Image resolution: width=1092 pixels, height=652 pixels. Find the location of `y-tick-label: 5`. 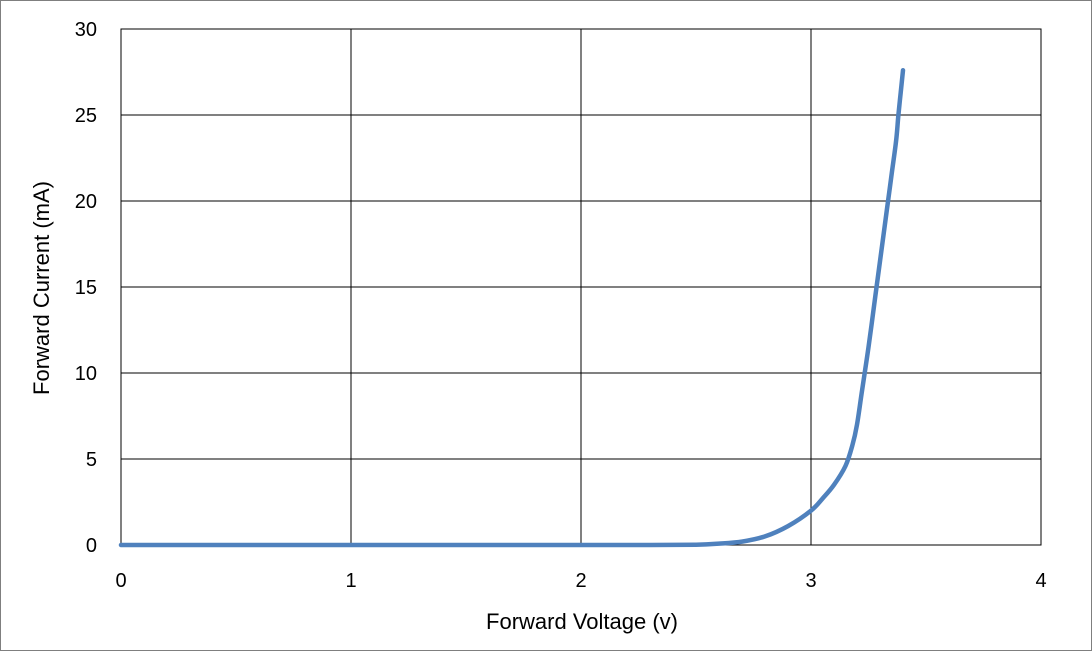

y-tick-label: 5 is located at coordinates (91, 460).